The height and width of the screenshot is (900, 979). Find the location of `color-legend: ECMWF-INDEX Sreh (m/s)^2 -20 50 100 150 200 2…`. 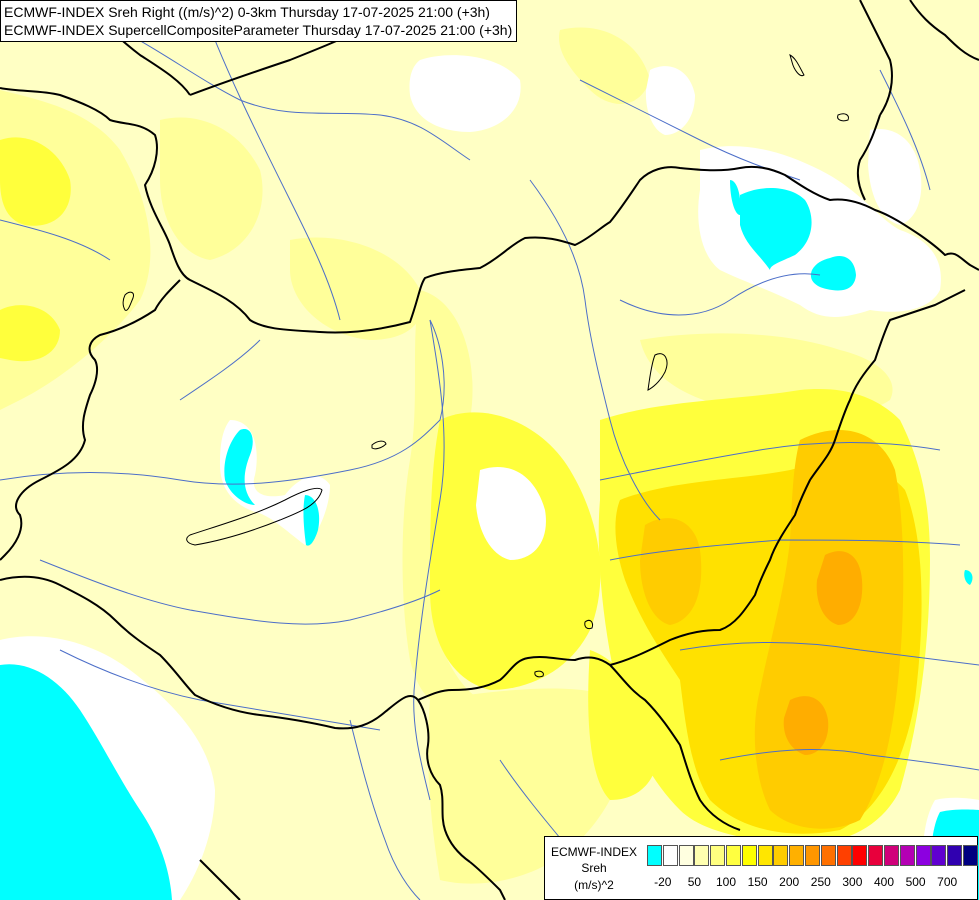

color-legend: ECMWF-INDEX Sreh (m/s)^2 -20 50 100 150 200 2… is located at coordinates (761, 868).